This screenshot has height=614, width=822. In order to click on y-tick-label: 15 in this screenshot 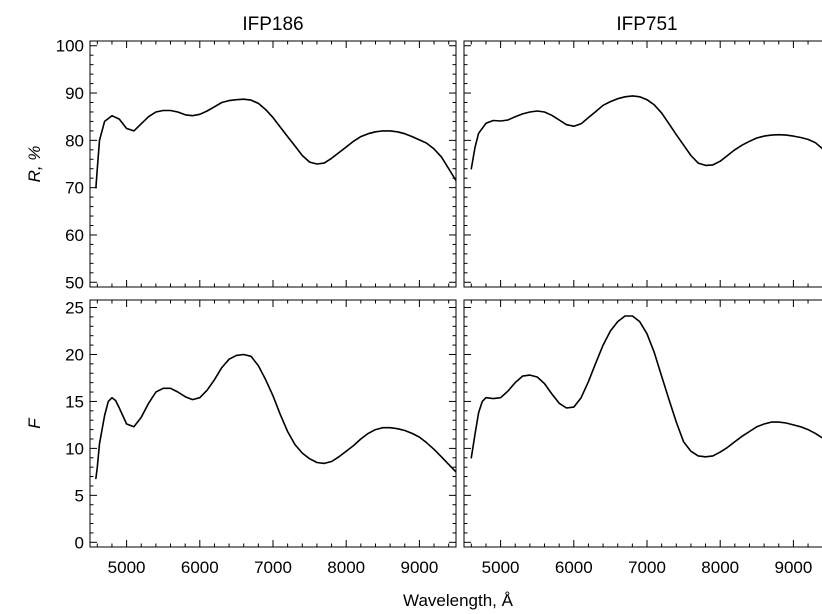, I will do `click(74, 401)`.